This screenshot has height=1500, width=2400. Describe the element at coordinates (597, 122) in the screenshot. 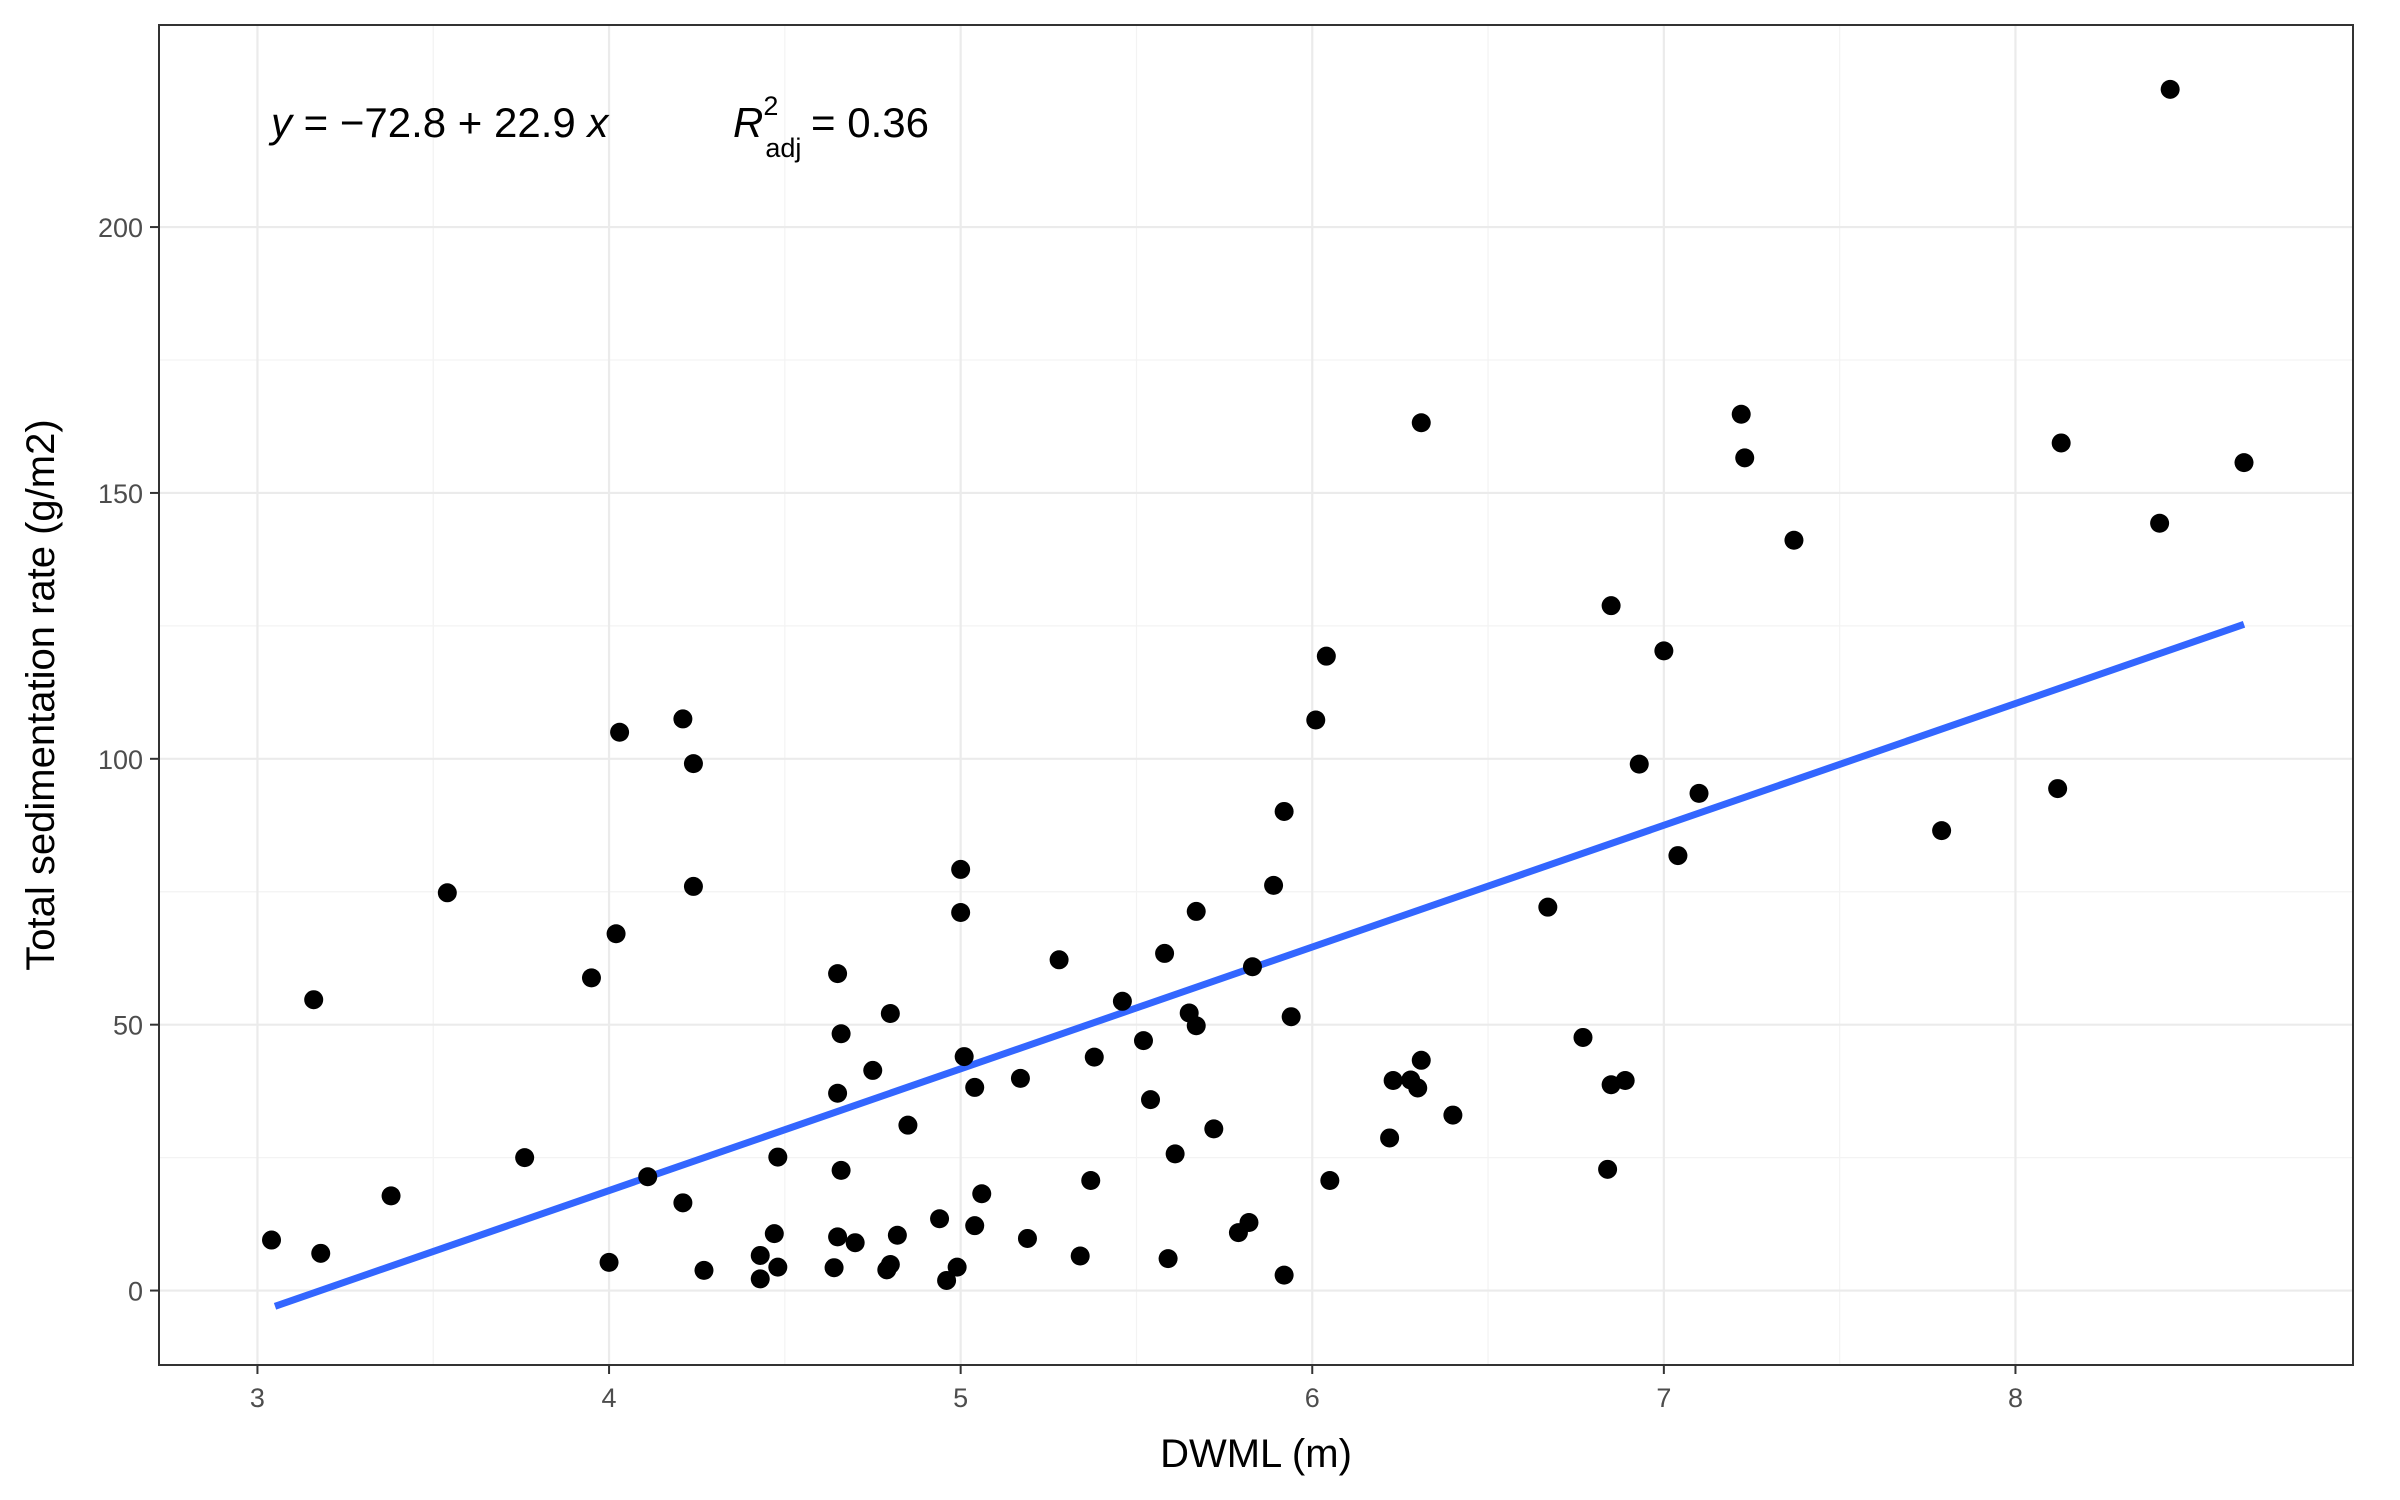

I see `equation-x-symbol: x` at that location.